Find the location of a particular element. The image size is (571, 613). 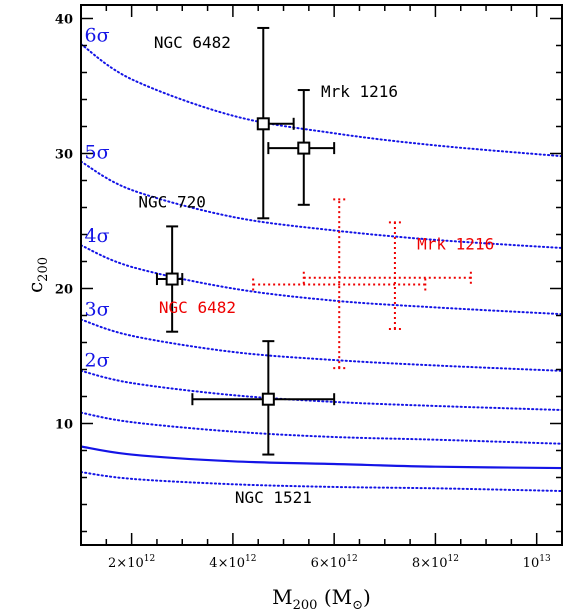

data-point-ngc-6482-red is located at coordinates (339, 284).